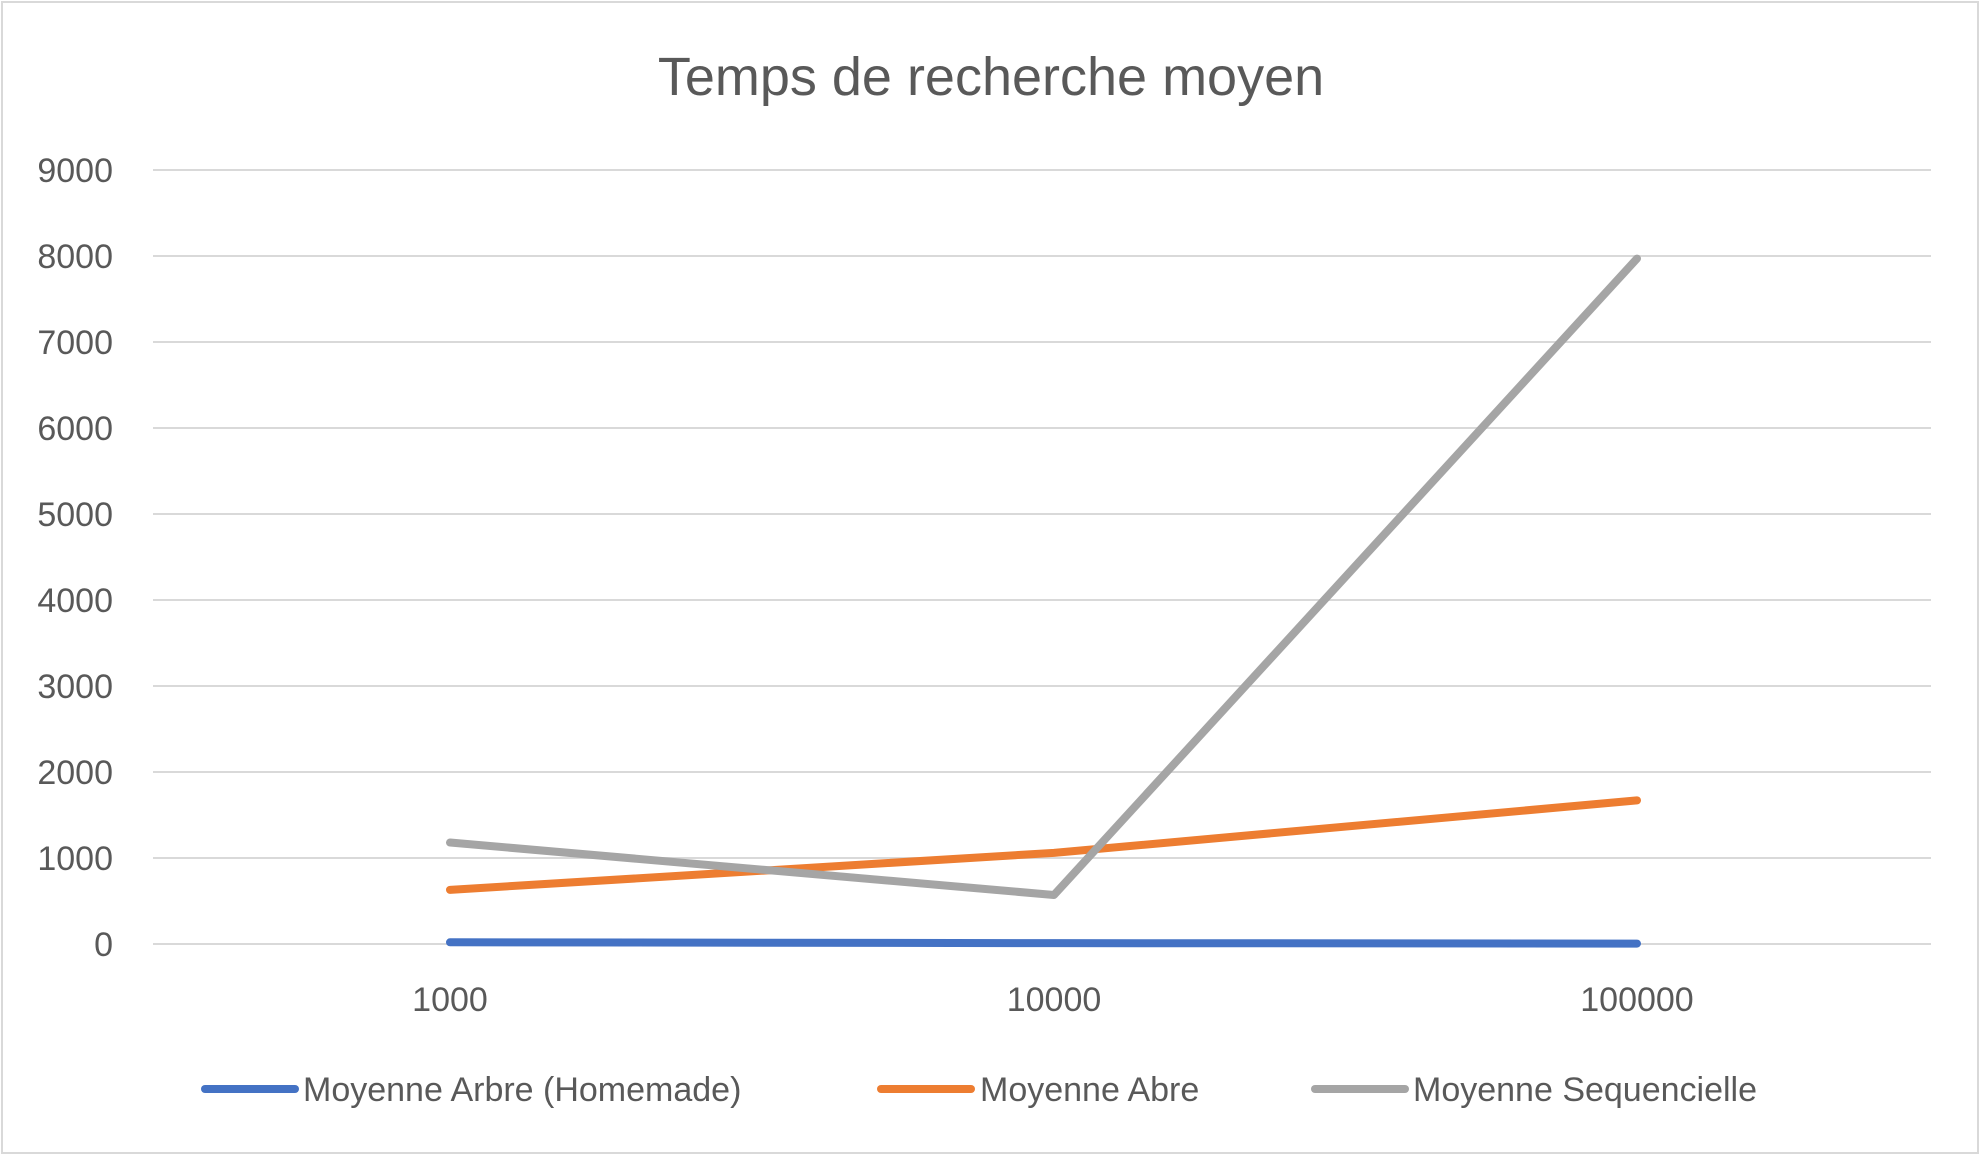 Image resolution: width=1982 pixels, height=1157 pixels. Describe the element at coordinates (75, 601) in the screenshot. I see `y-tick-label: 4000` at that location.